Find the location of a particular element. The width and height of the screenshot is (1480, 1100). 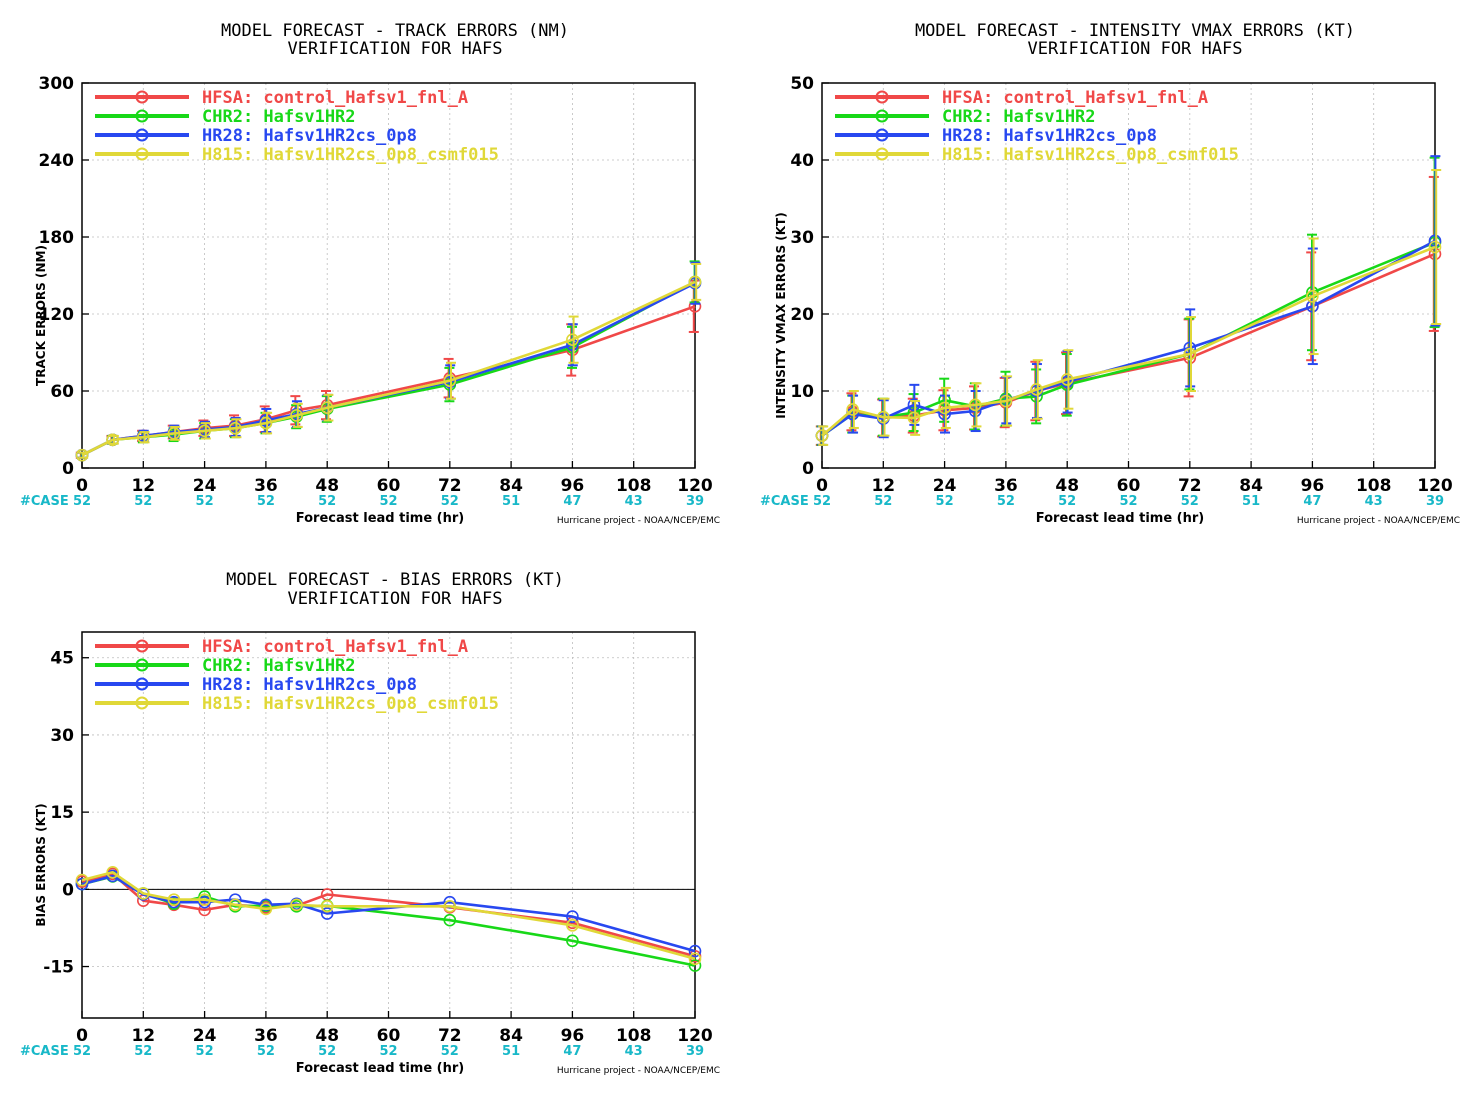

y-tick-label: 10 is located at coordinates (802, 392).